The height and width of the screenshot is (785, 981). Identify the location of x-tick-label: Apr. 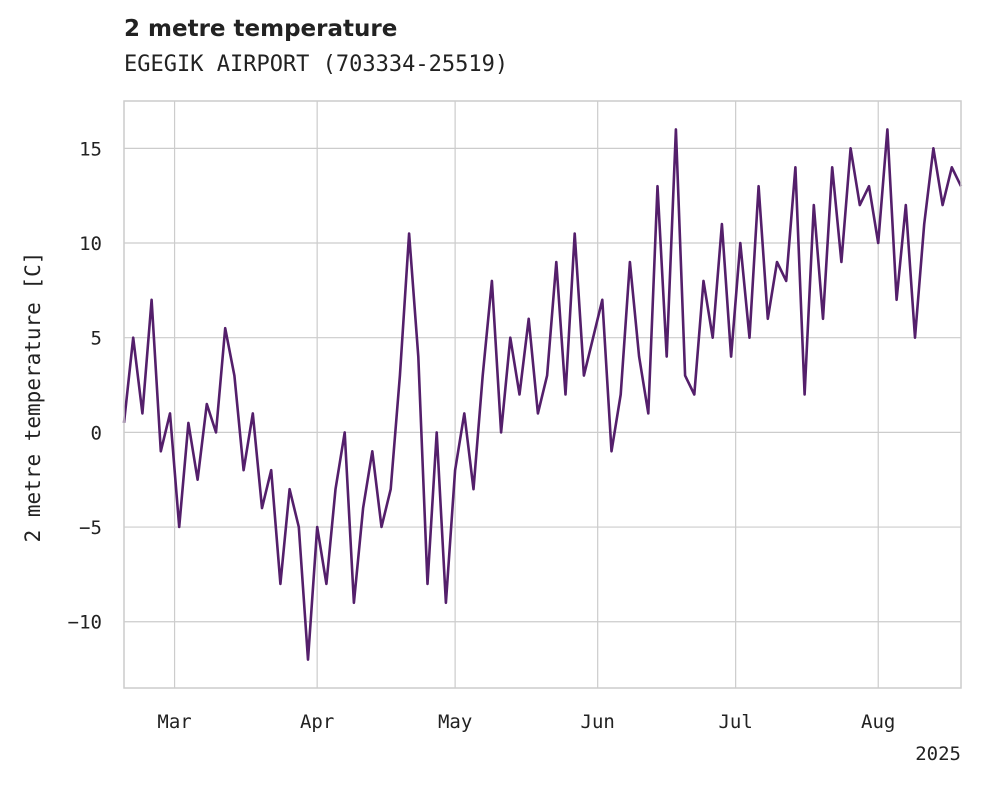
(317, 722).